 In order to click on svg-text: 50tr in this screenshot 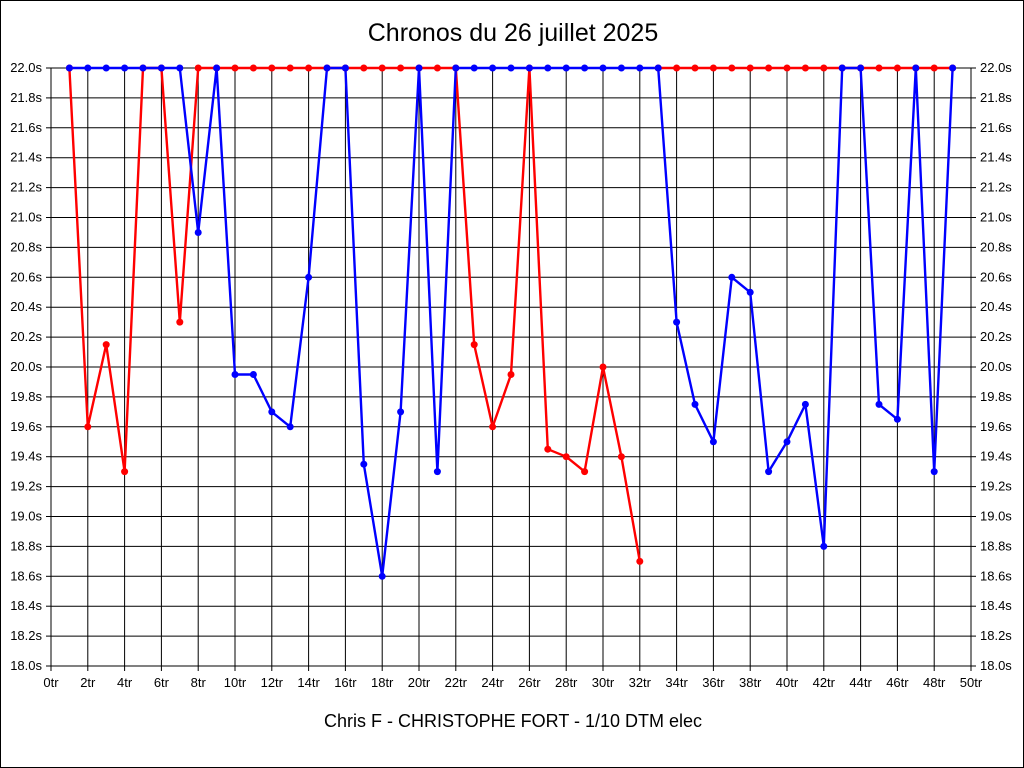, I will do `click(971, 682)`.